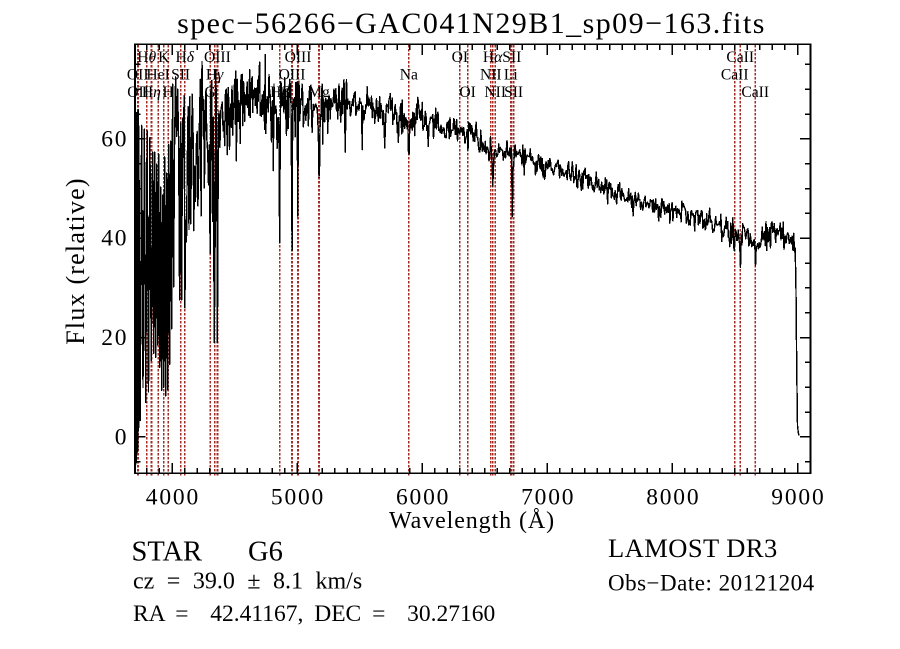 This screenshot has height=649, width=900. What do you see at coordinates (209, 92) in the screenshot?
I see `svg-text: G` at bounding box center [209, 92].